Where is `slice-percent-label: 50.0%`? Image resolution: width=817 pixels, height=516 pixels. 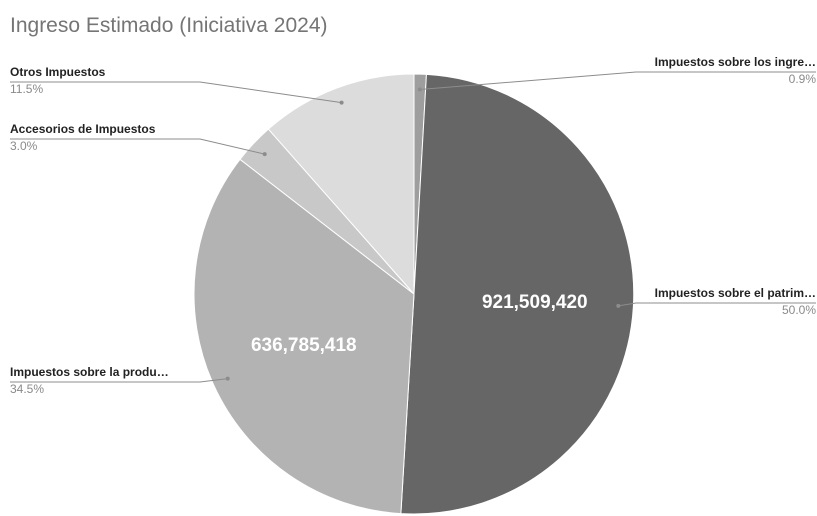 slice-percent-label: 50.0% is located at coordinates (799, 310).